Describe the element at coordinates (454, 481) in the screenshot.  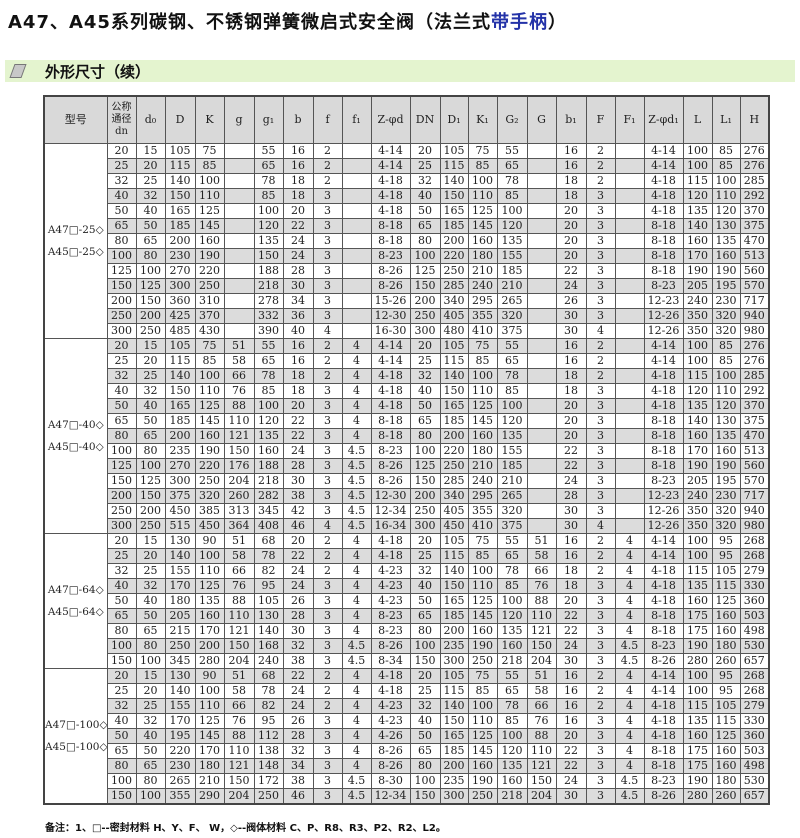
I see `table-cell: 285` at that location.